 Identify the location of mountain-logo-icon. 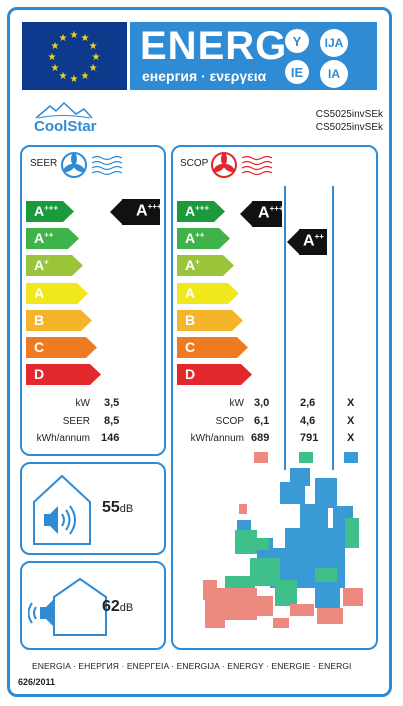
(64, 110).